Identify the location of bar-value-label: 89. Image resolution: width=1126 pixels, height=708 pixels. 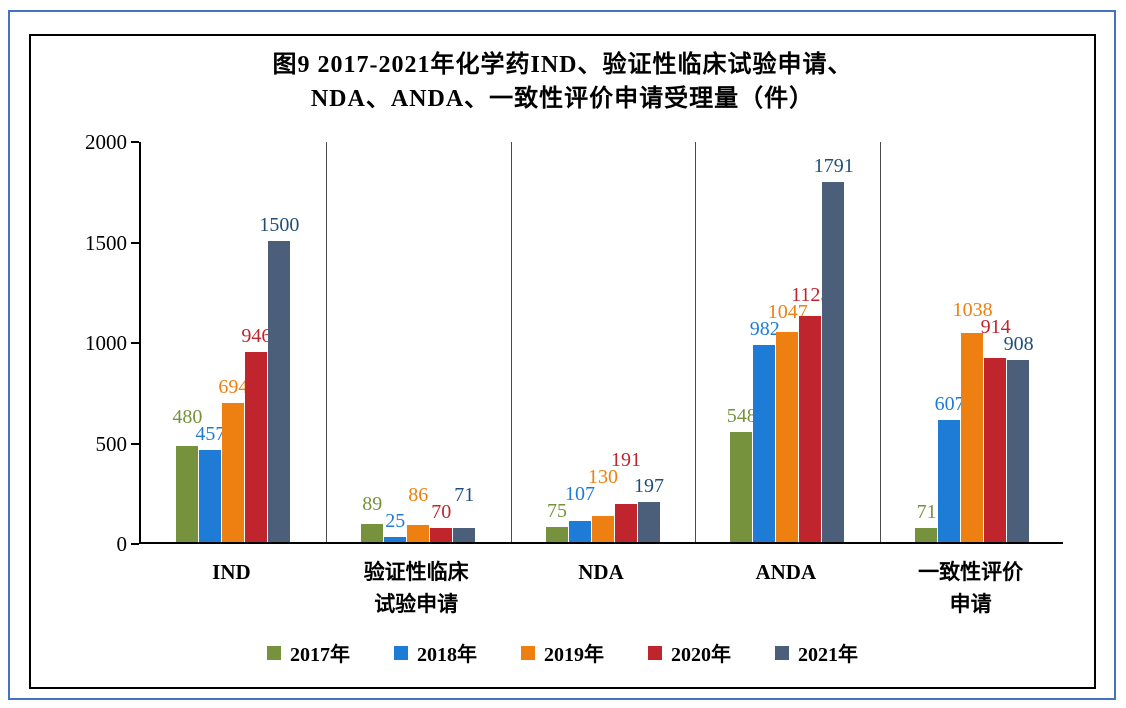
(372, 503).